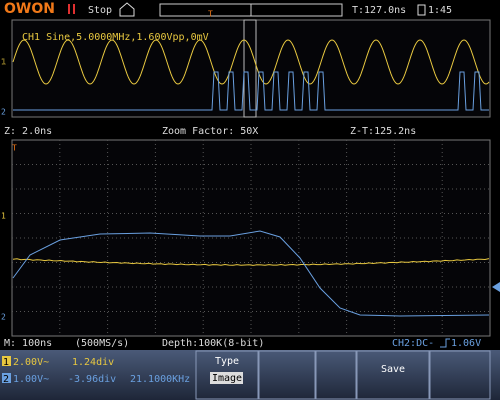  I want to click on menu-item-type, so click(227, 375).